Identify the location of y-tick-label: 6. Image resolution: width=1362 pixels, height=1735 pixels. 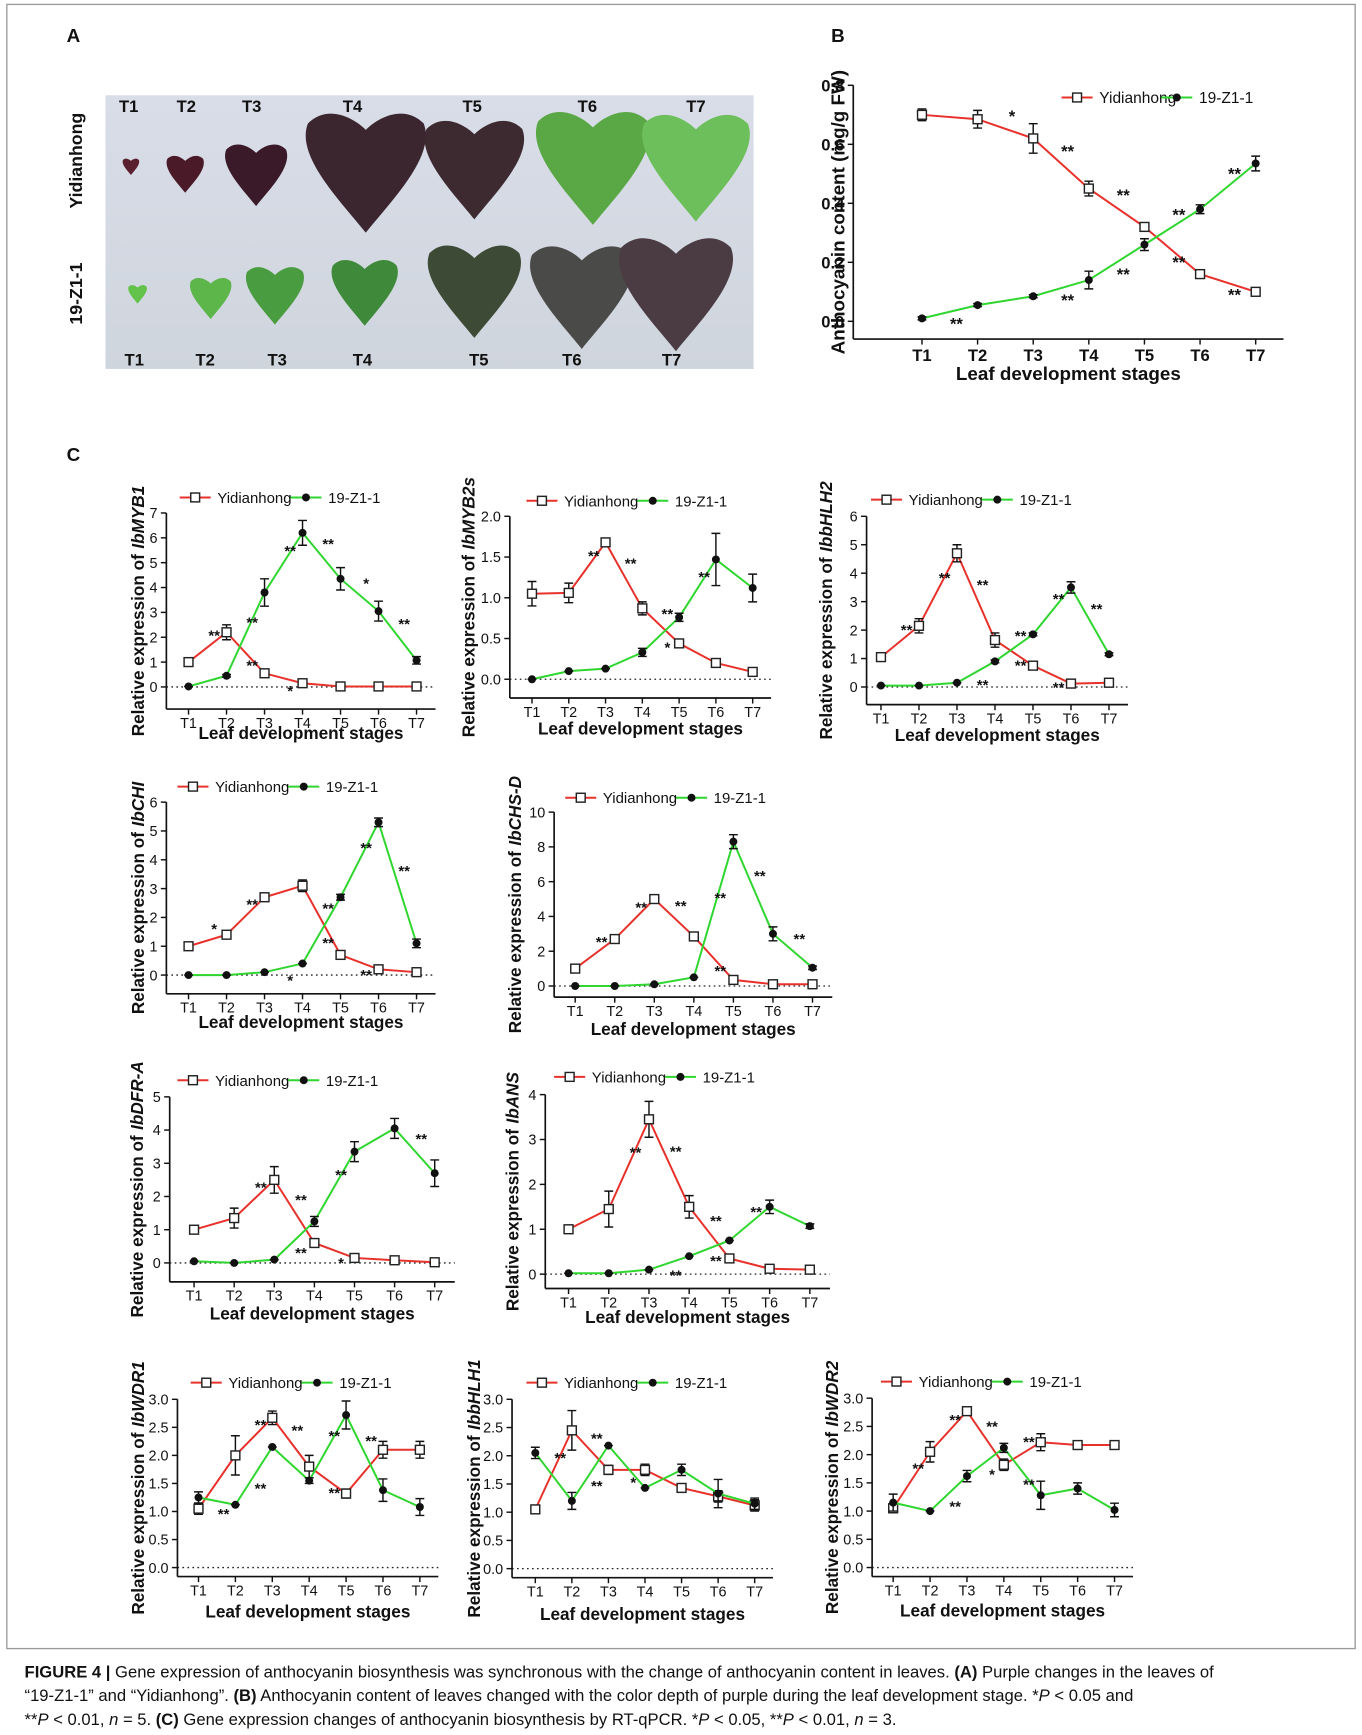
(541, 883).